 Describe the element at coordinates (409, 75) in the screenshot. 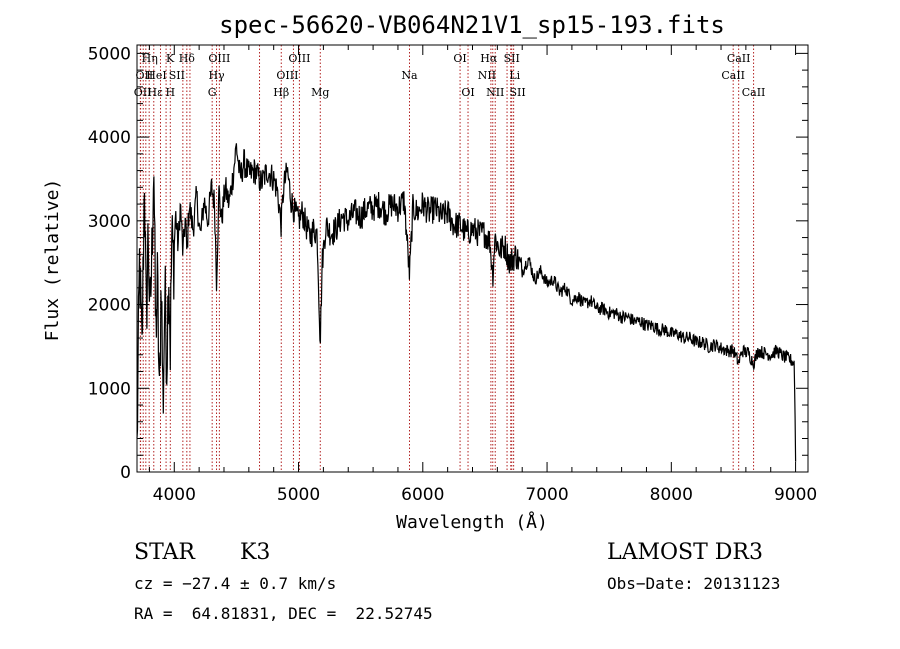

I see `line-label-14: Na` at that location.